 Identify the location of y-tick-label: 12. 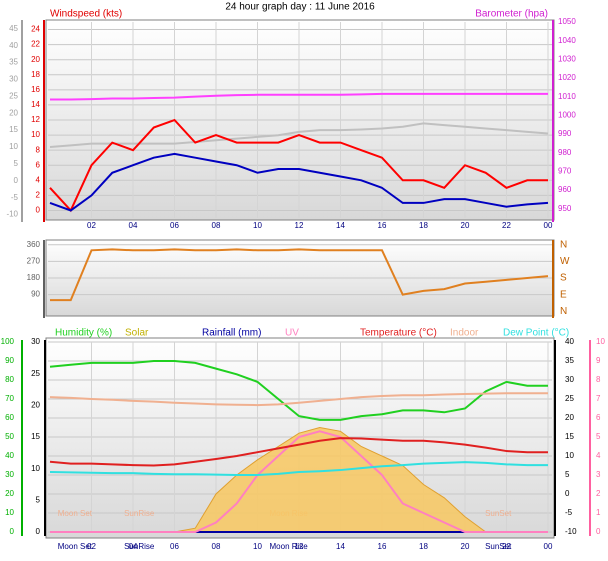
(35, 119).